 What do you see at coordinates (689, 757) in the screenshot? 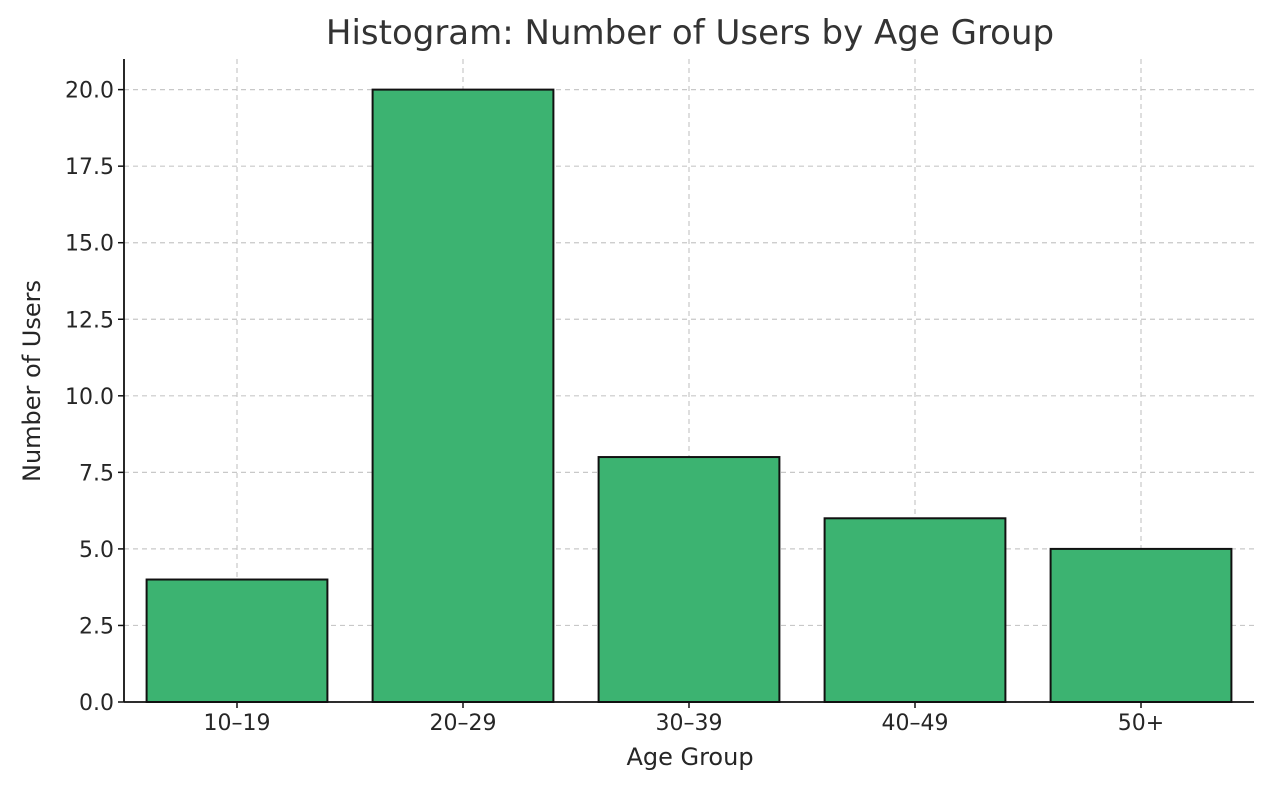
I see `x-axis-label: Age Group` at bounding box center [689, 757].